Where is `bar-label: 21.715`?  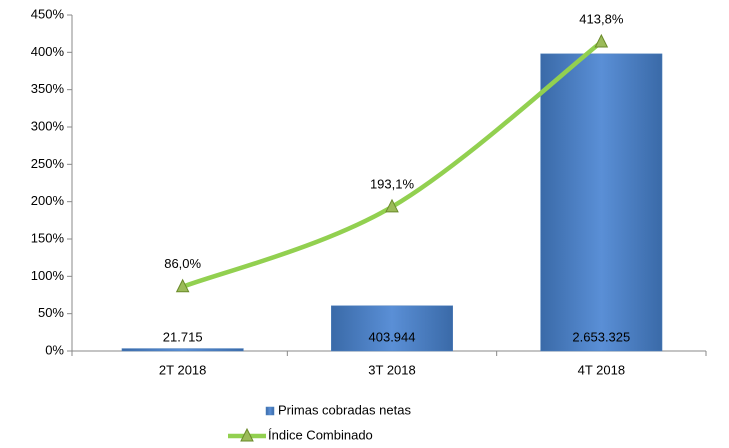
bar-label: 21.715 is located at coordinates (183, 336).